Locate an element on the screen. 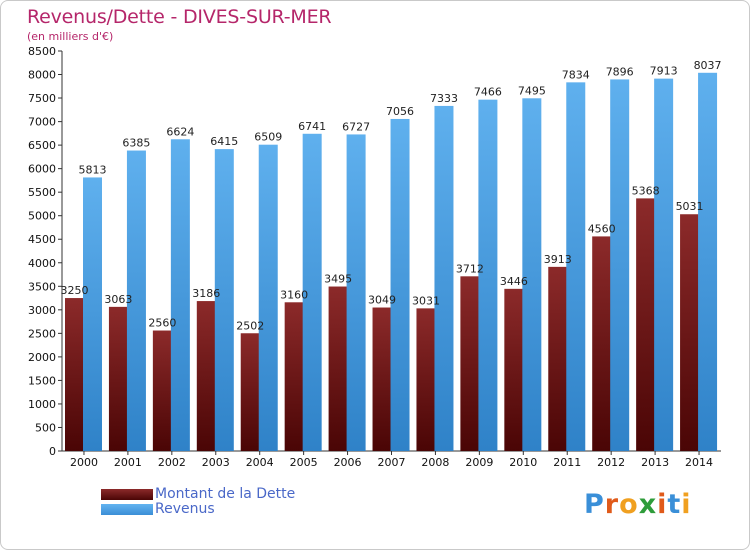 The image size is (750, 550). data-label-debt: 3160 is located at coordinates (294, 294).